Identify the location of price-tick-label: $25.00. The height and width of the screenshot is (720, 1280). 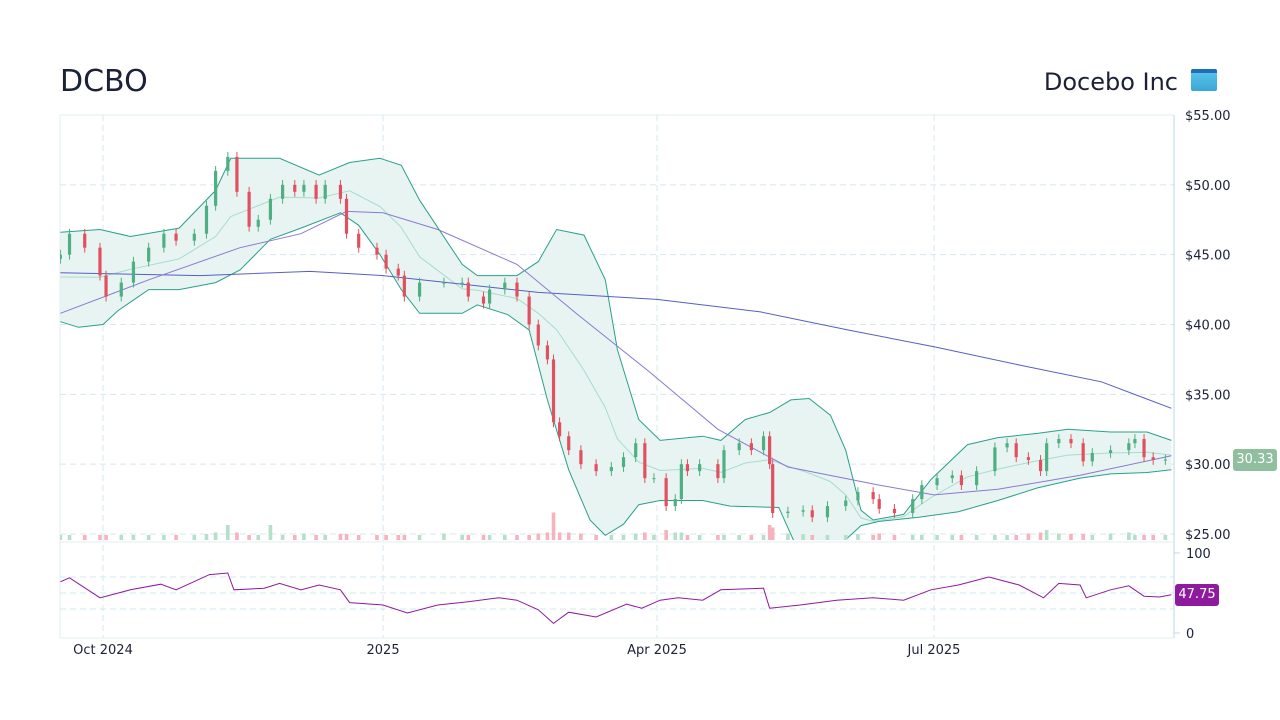
(1208, 535).